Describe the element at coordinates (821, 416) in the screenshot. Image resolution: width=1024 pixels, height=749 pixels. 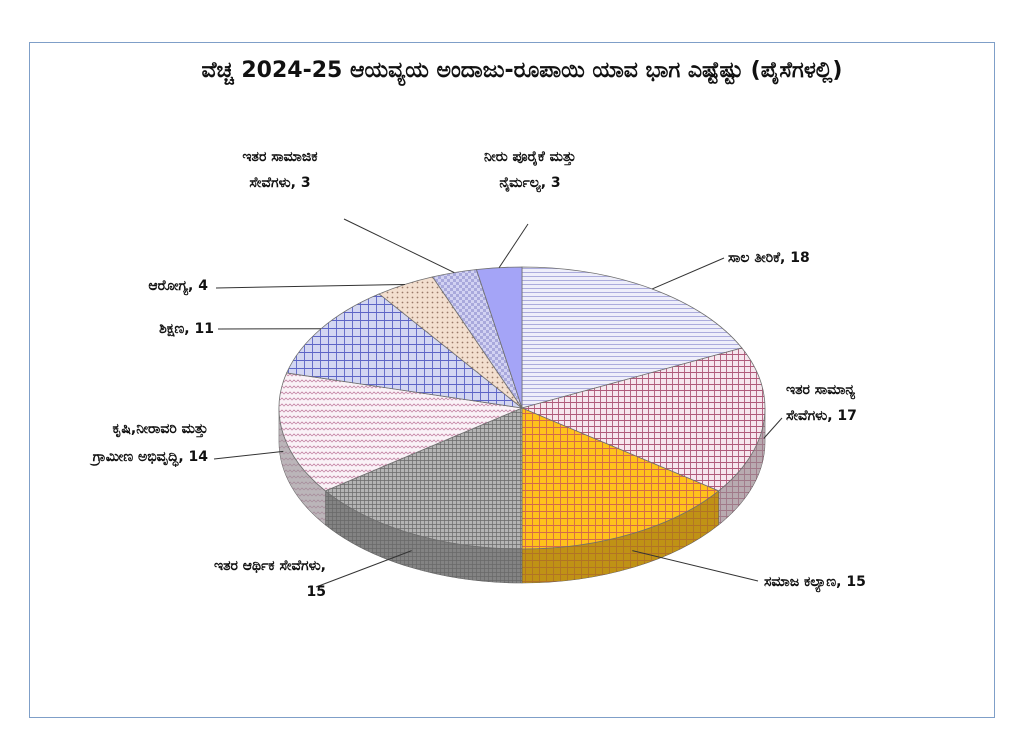
I see `slice-label-line-1-1: ಸೇವೆಗಳು, 17` at that location.